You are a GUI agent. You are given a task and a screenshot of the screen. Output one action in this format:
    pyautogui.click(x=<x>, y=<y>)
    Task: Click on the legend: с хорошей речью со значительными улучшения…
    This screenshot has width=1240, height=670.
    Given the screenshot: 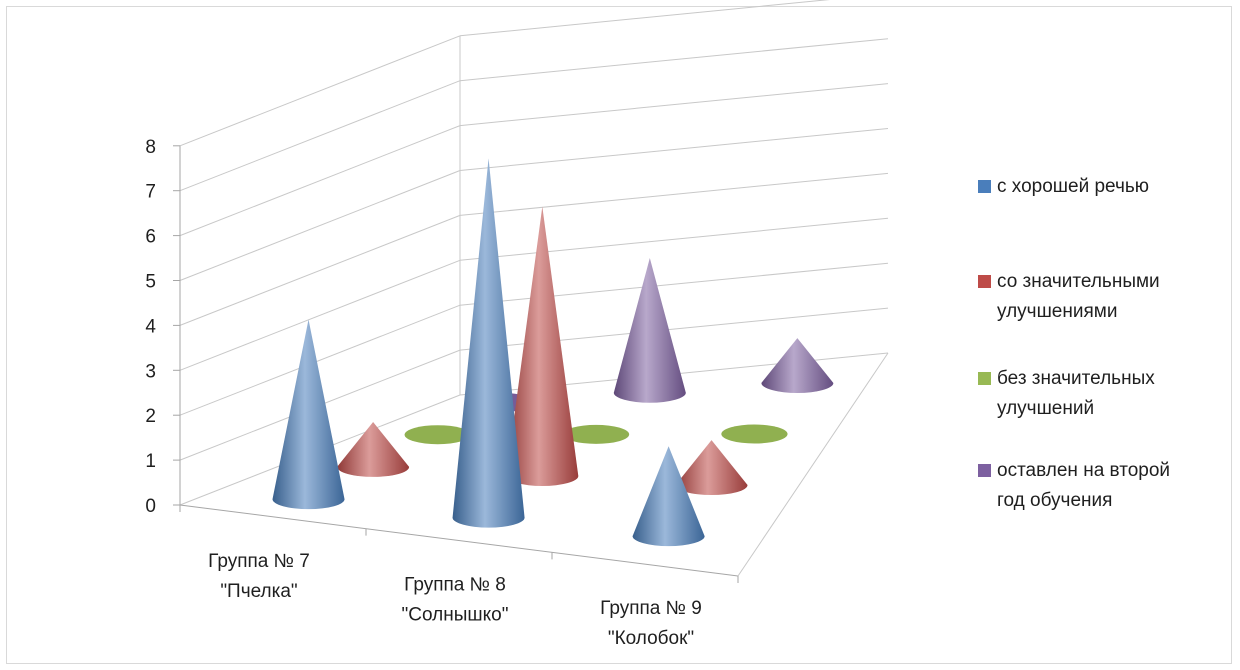 What is the action you would take?
    pyautogui.click(x=1074, y=343)
    